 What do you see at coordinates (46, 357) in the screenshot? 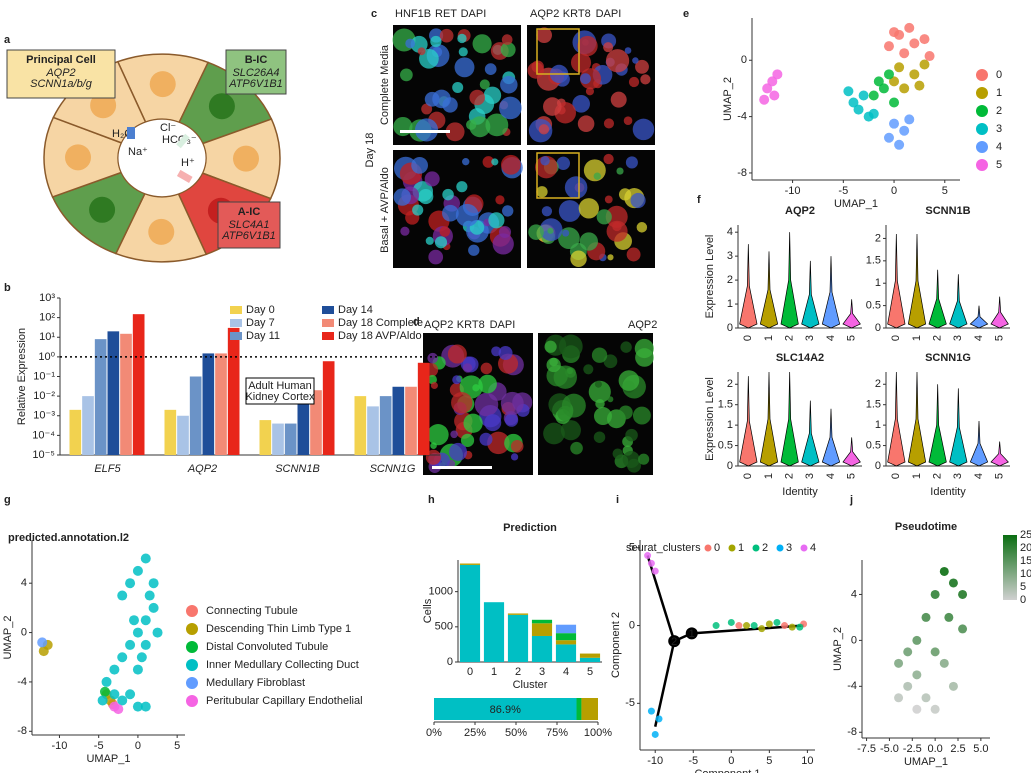
I see `y-tick-label: 10⁰` at bounding box center [46, 357].